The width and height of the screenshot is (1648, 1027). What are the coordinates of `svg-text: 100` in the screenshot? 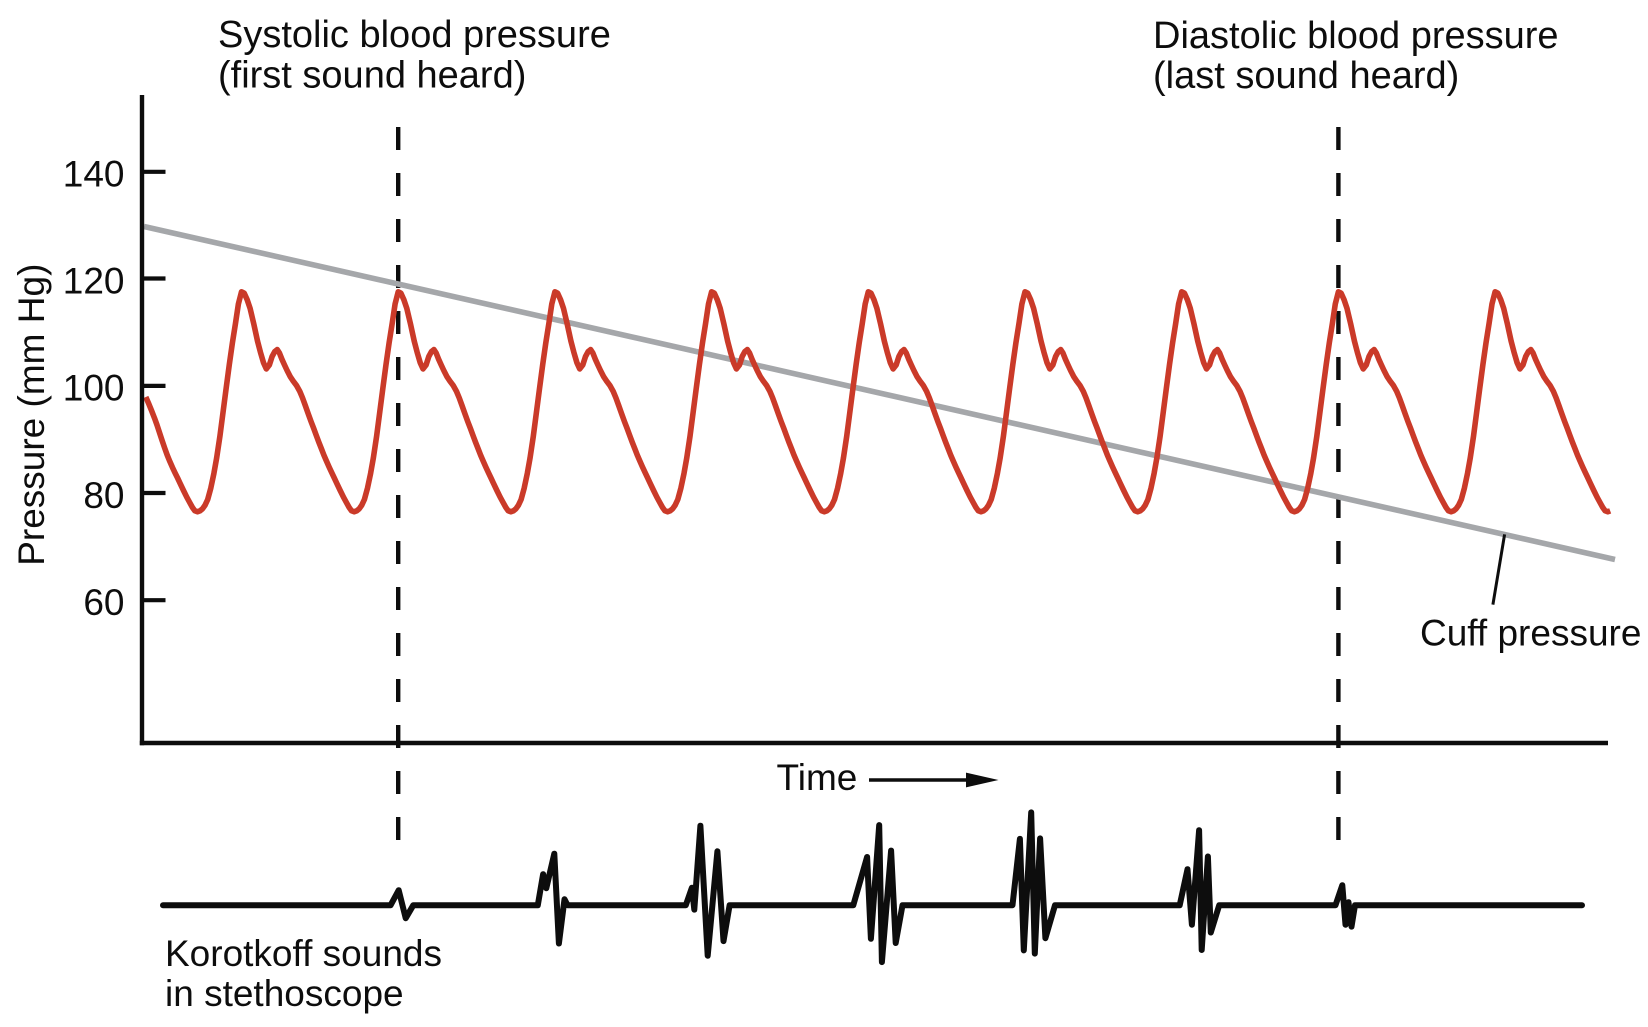 It's located at (94, 388).